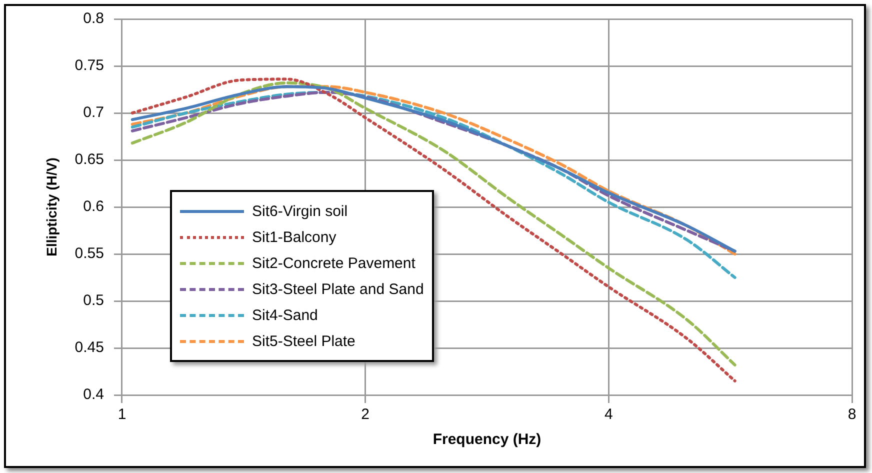  I want to click on y-tick-label: 0.4, so click(93, 395).